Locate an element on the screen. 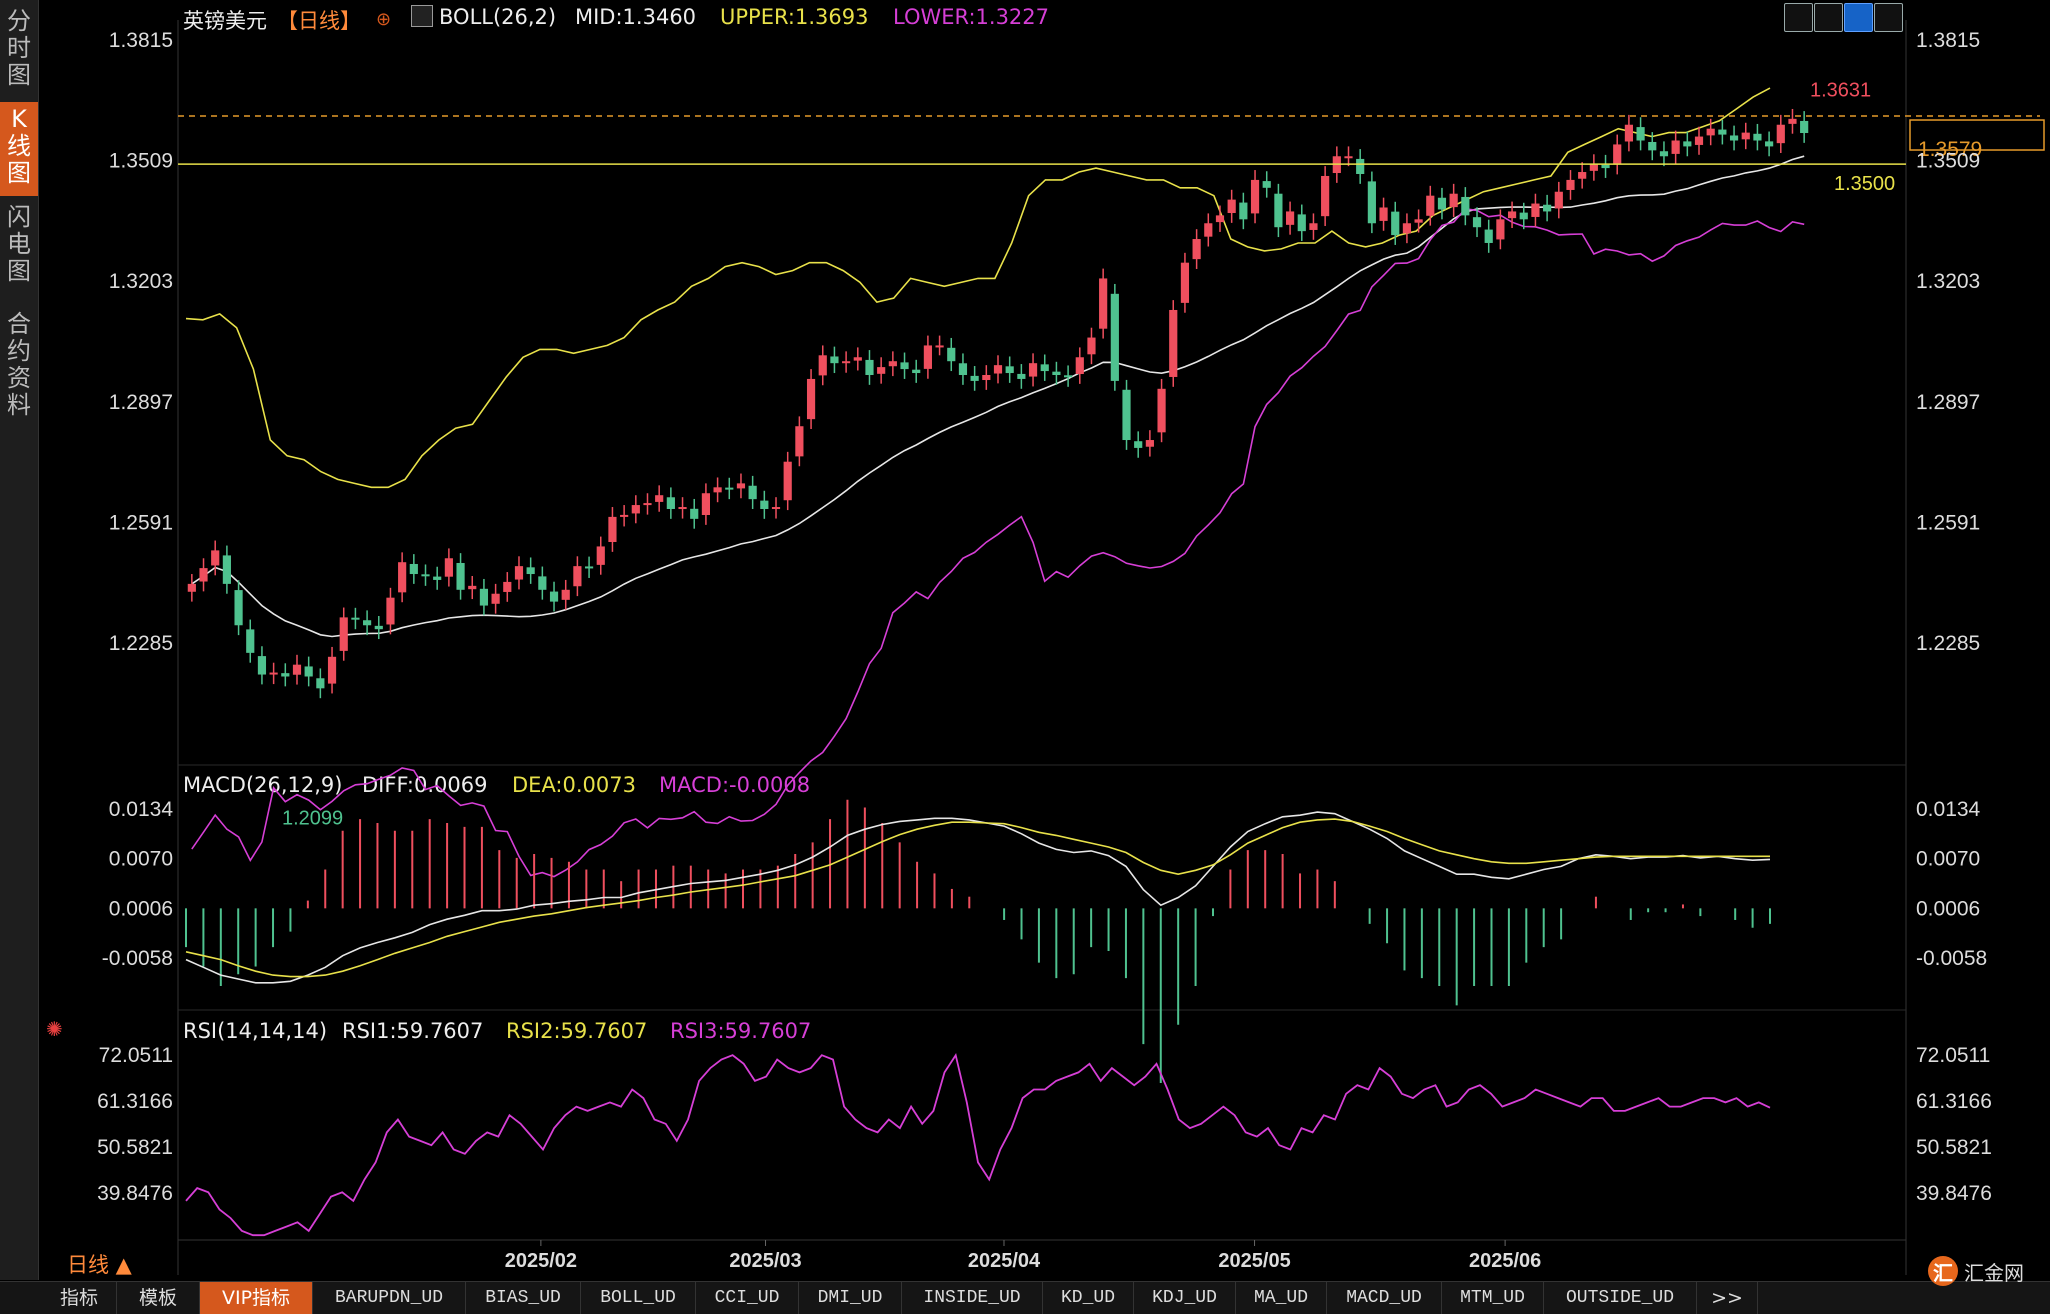 The image size is (2050, 1314). period-title: 【日线】 is located at coordinates (319, 21).